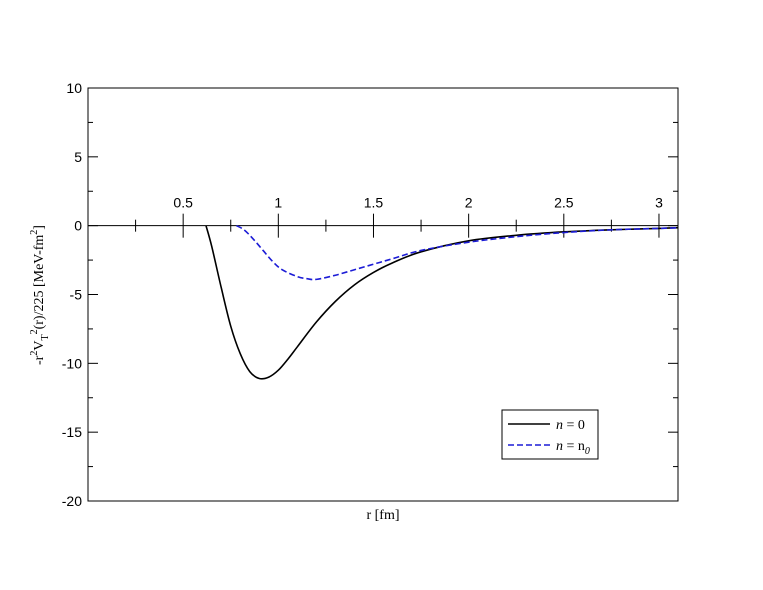 The height and width of the screenshot is (590, 763). What do you see at coordinates (374, 203) in the screenshot?
I see `x-tick-label: 1.5` at bounding box center [374, 203].